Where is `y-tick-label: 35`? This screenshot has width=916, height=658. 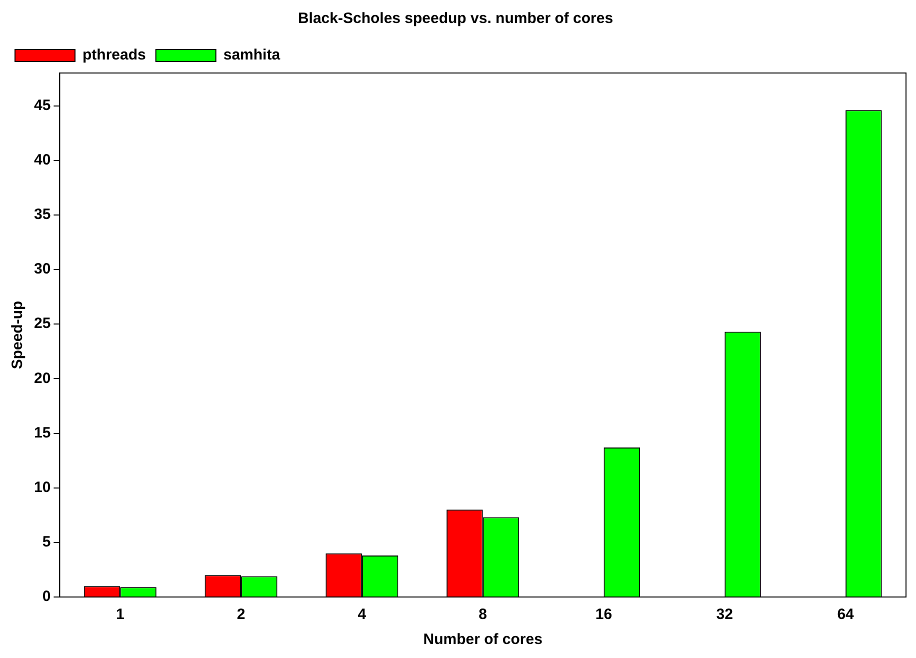 y-tick-label: 35 is located at coordinates (42, 215).